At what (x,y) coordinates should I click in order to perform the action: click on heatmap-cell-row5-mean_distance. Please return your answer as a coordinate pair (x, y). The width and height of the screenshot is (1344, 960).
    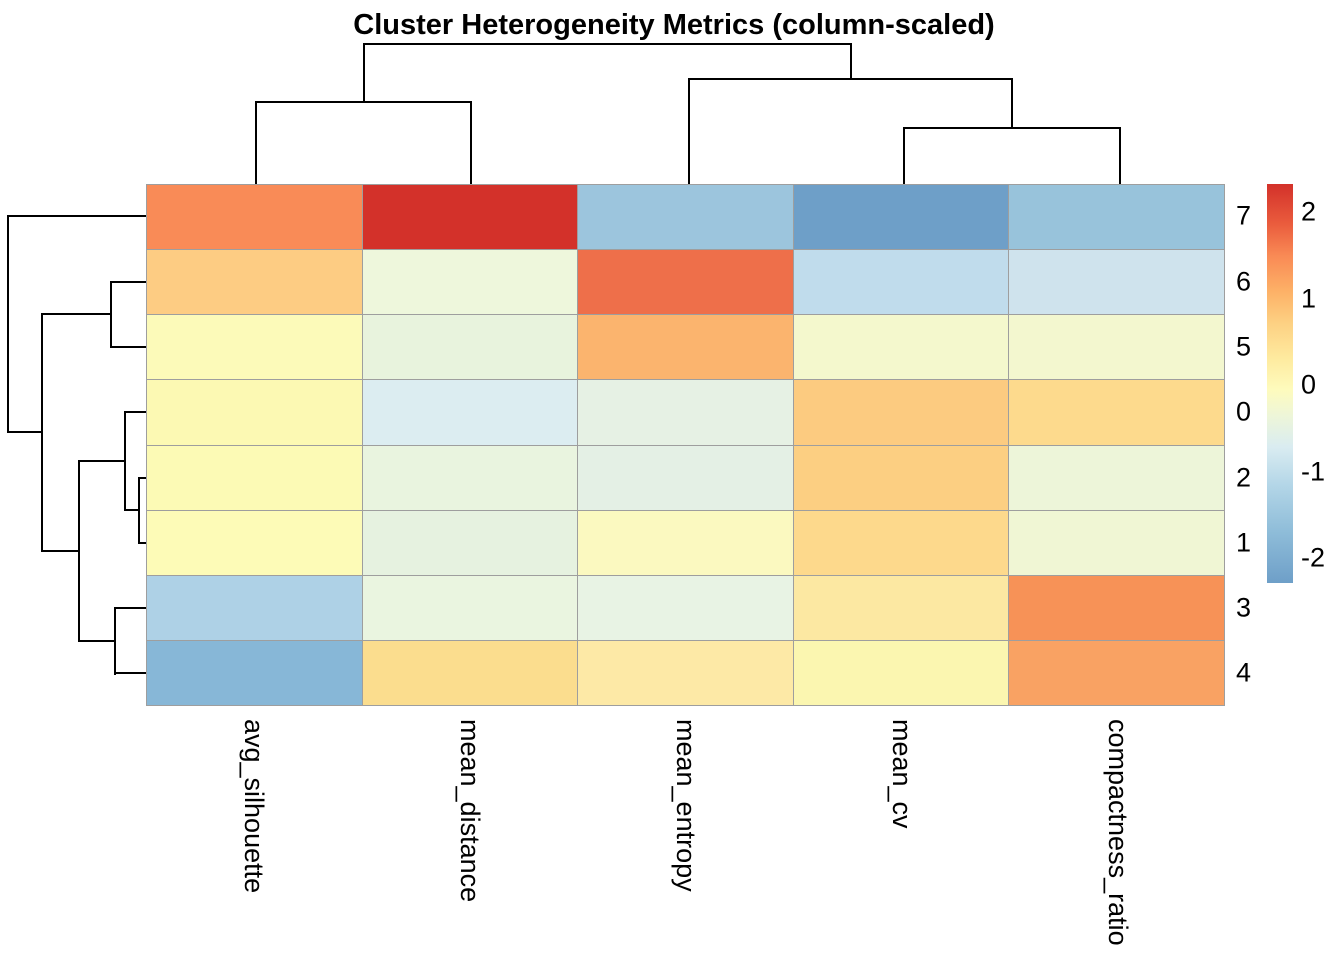
    Looking at the image, I should click on (470, 347).